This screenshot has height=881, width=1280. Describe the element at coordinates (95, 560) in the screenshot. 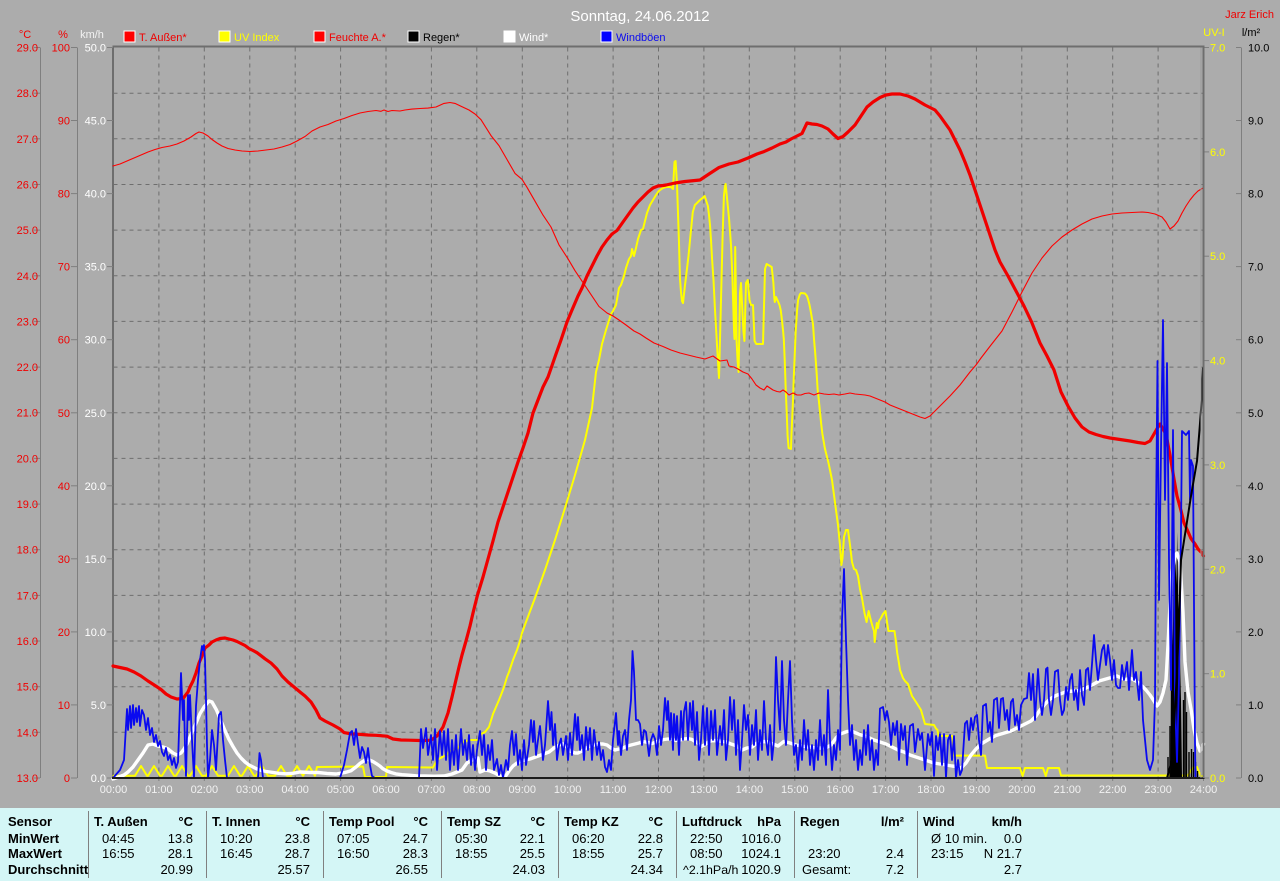

I see `svg-text: 15.0` at that location.